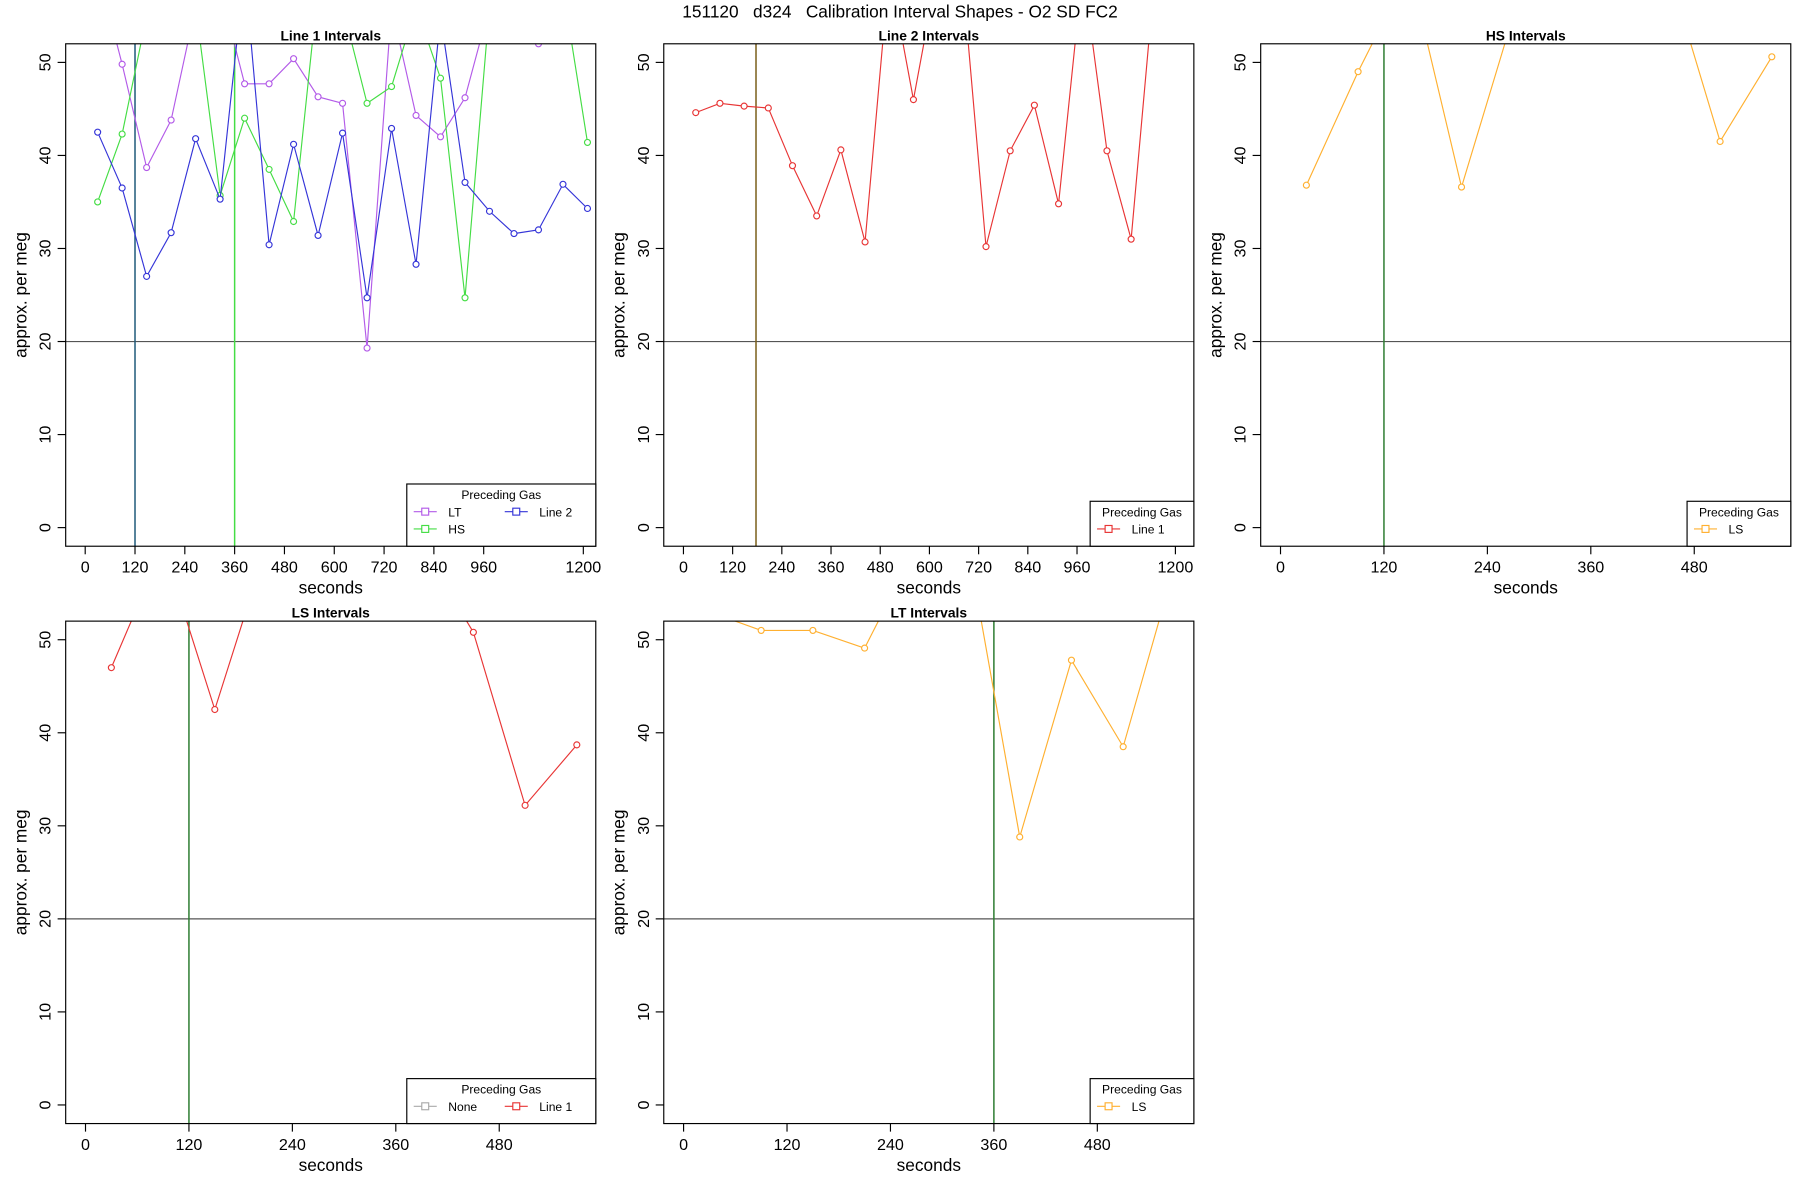 The width and height of the screenshot is (1800, 1200). I want to click on x-tick-label: 720, so click(978, 568).